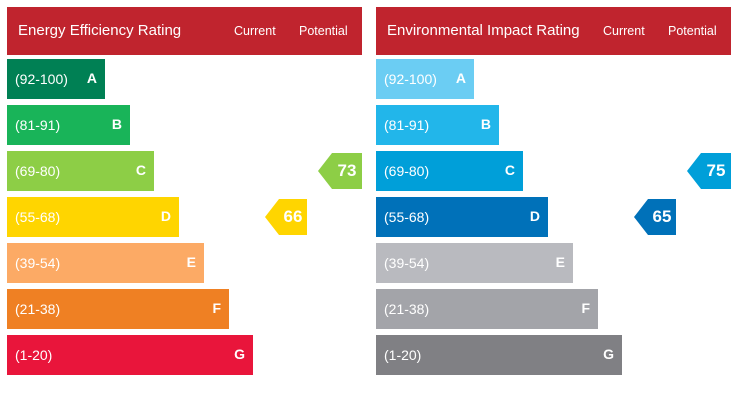 This screenshot has width=736, height=401. I want to click on environmental-potential-rating-arrow: 75, so click(709, 171).